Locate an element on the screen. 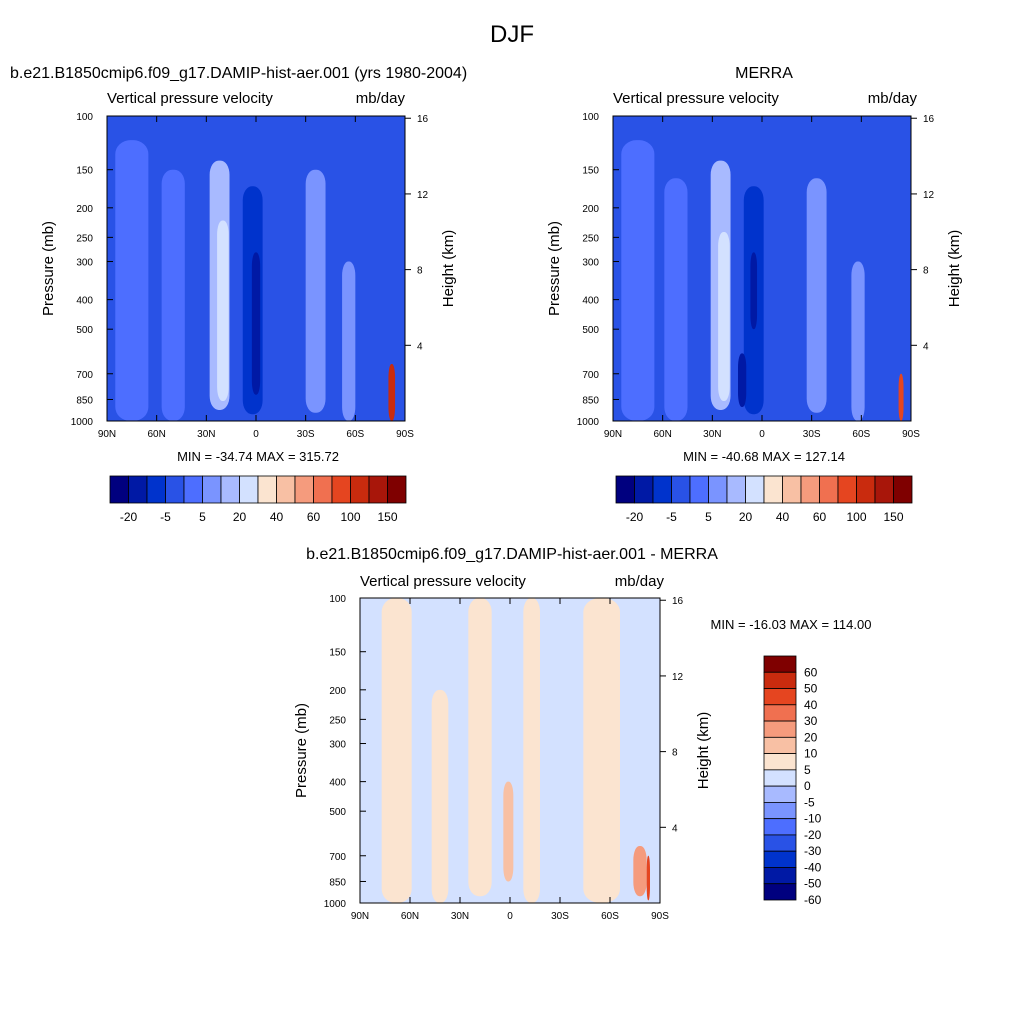 Image resolution: width=1024 pixels, height=1024 pixels. colorbar-label: -60 is located at coordinates (813, 900).